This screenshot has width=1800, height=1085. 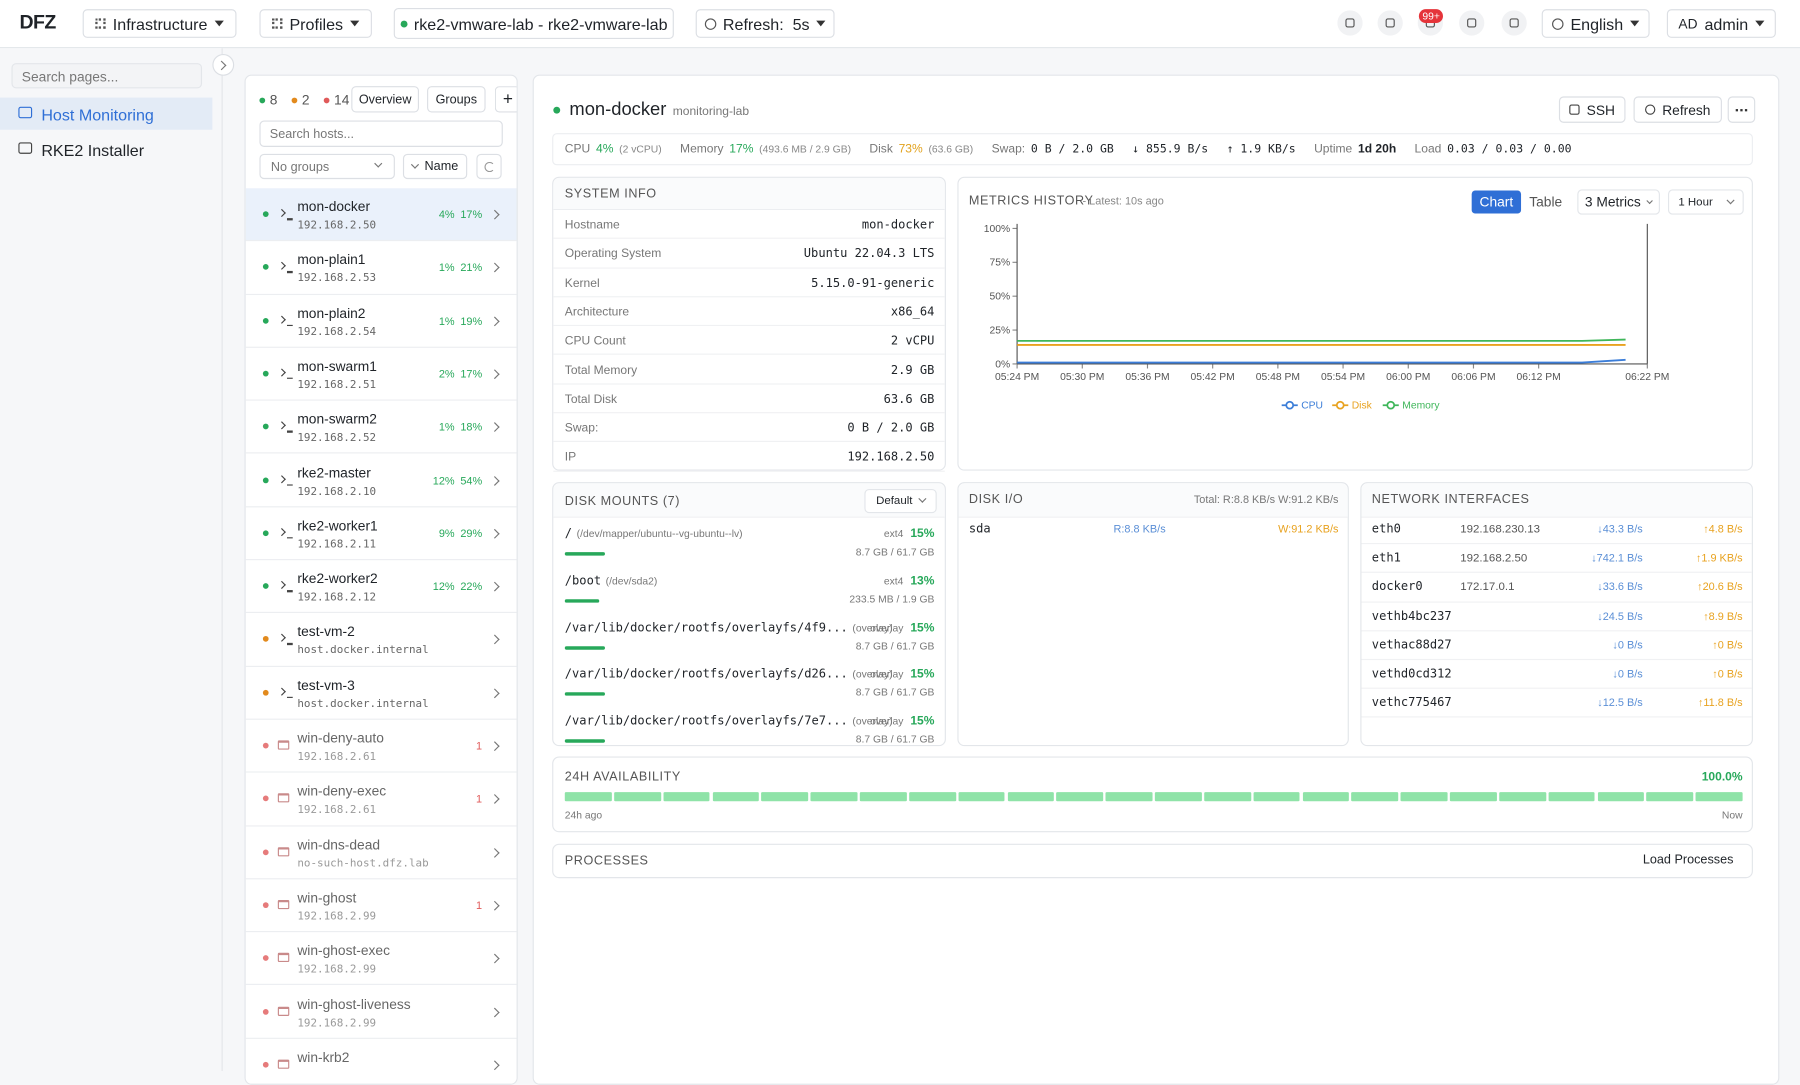 What do you see at coordinates (381, 853) in the screenshot?
I see `host-row: win-dns-dead no-such-host.dfz.lab` at bounding box center [381, 853].